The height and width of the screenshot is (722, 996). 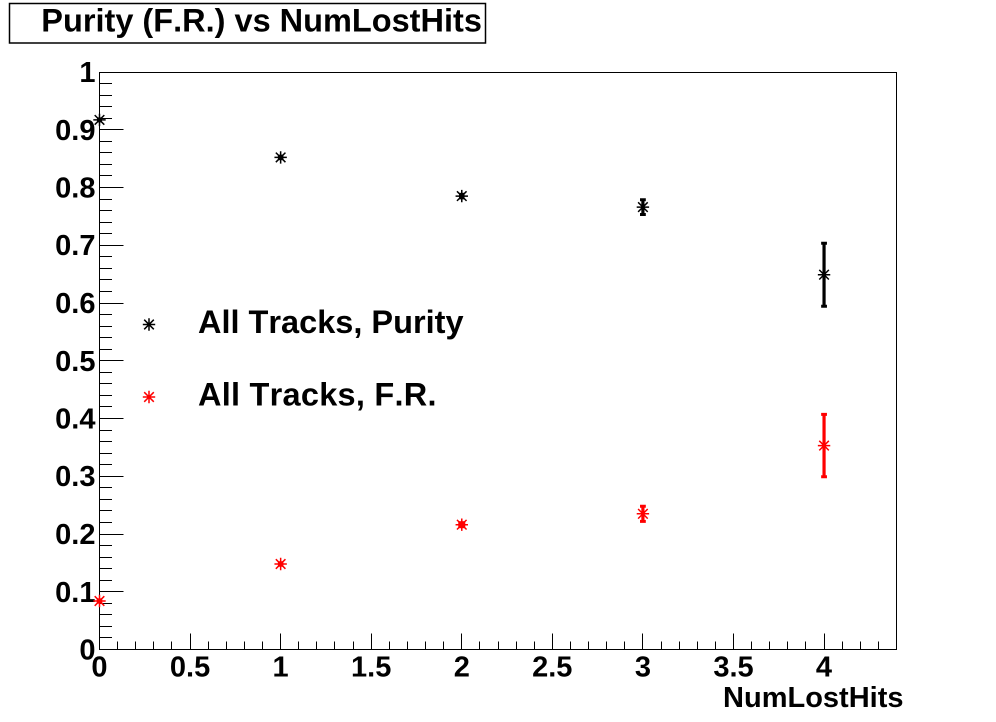 I want to click on svg-text: 4, so click(x=824, y=668).